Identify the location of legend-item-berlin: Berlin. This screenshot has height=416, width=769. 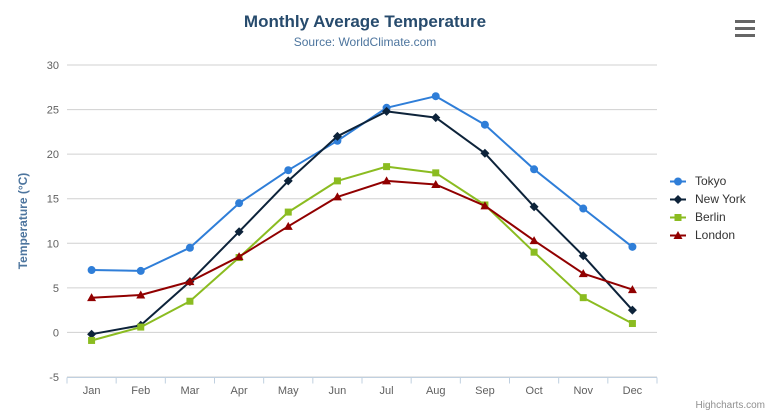
(708, 217).